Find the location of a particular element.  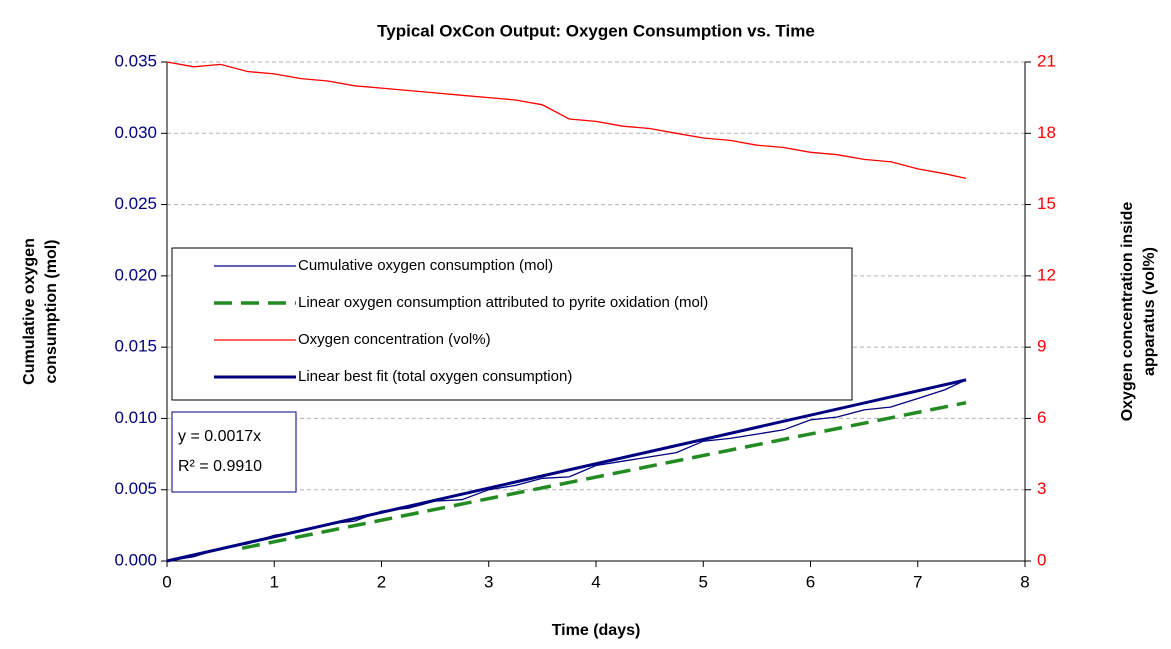

y-tick-label: 0.025 is located at coordinates (135, 203).